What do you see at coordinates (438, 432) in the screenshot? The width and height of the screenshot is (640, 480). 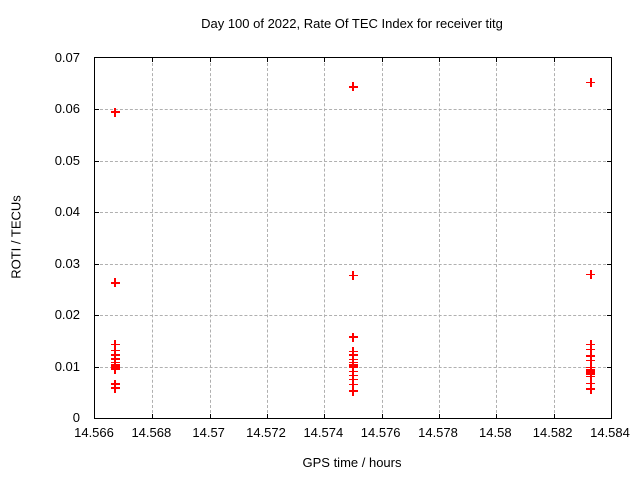 I see `x-tick-label: 14.578` at bounding box center [438, 432].